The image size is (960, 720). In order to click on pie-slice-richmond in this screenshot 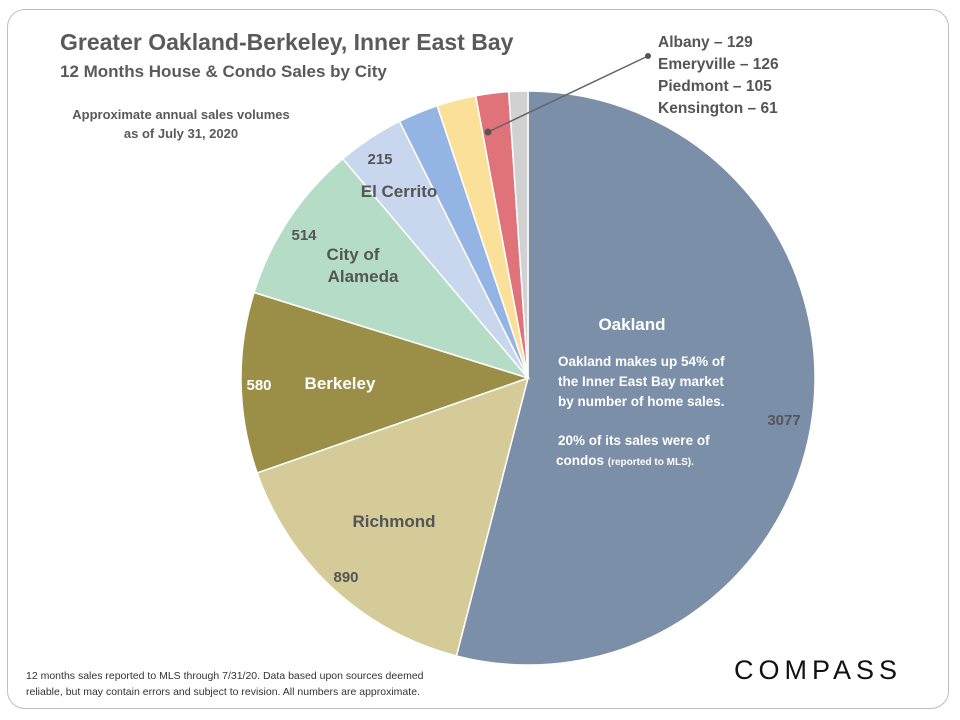, I will do `click(393, 516)`.